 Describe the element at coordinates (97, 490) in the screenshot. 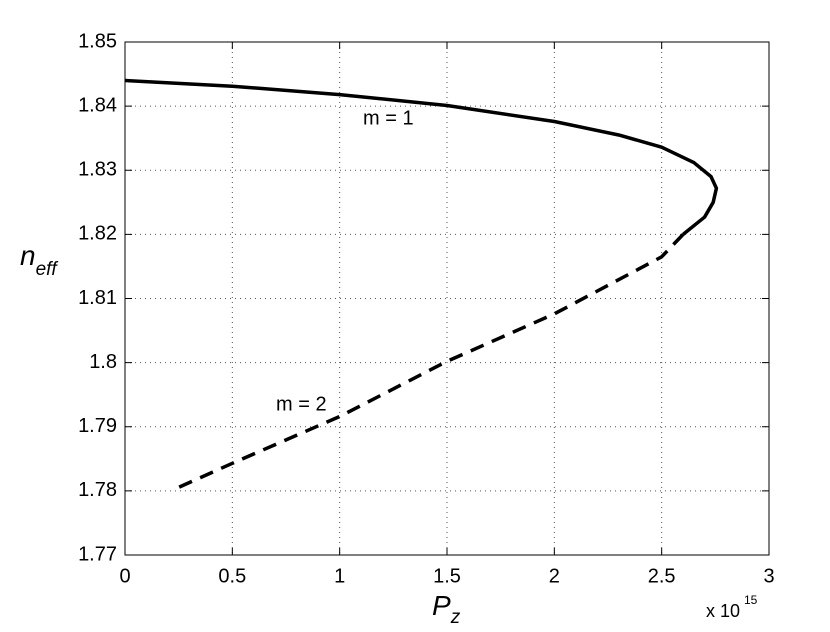

I see `y-tick-label: 1.78` at that location.